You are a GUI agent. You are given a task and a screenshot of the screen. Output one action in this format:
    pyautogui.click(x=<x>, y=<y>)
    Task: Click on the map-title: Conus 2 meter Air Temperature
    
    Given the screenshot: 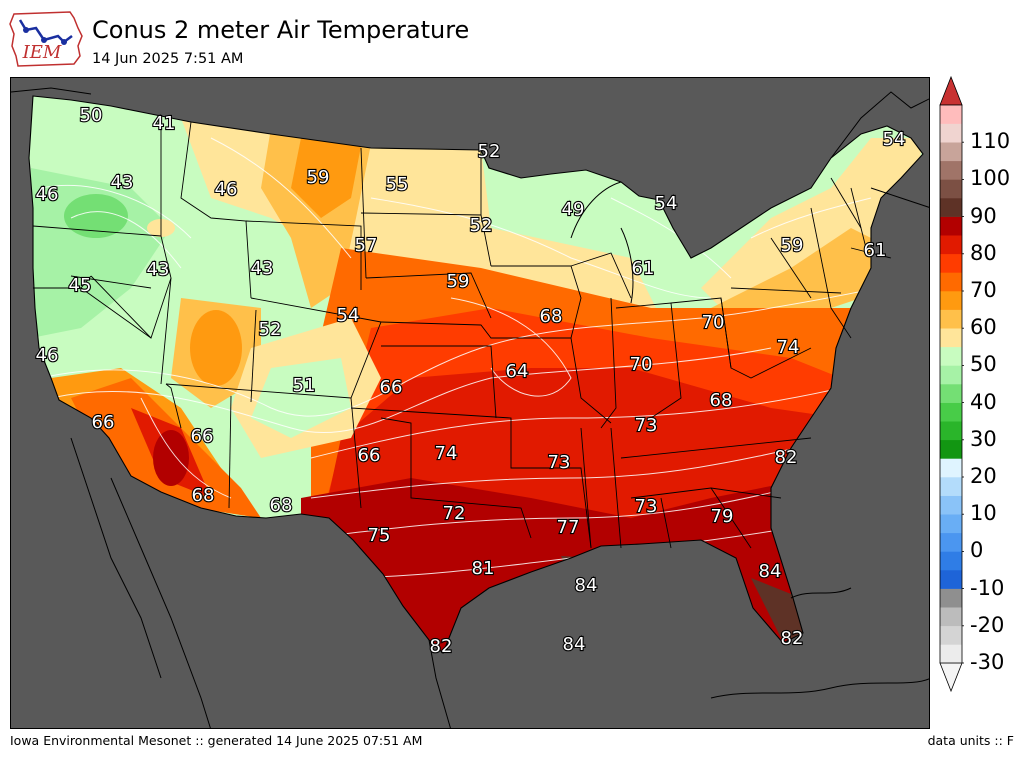 What is the action you would take?
    pyautogui.click(x=281, y=30)
    